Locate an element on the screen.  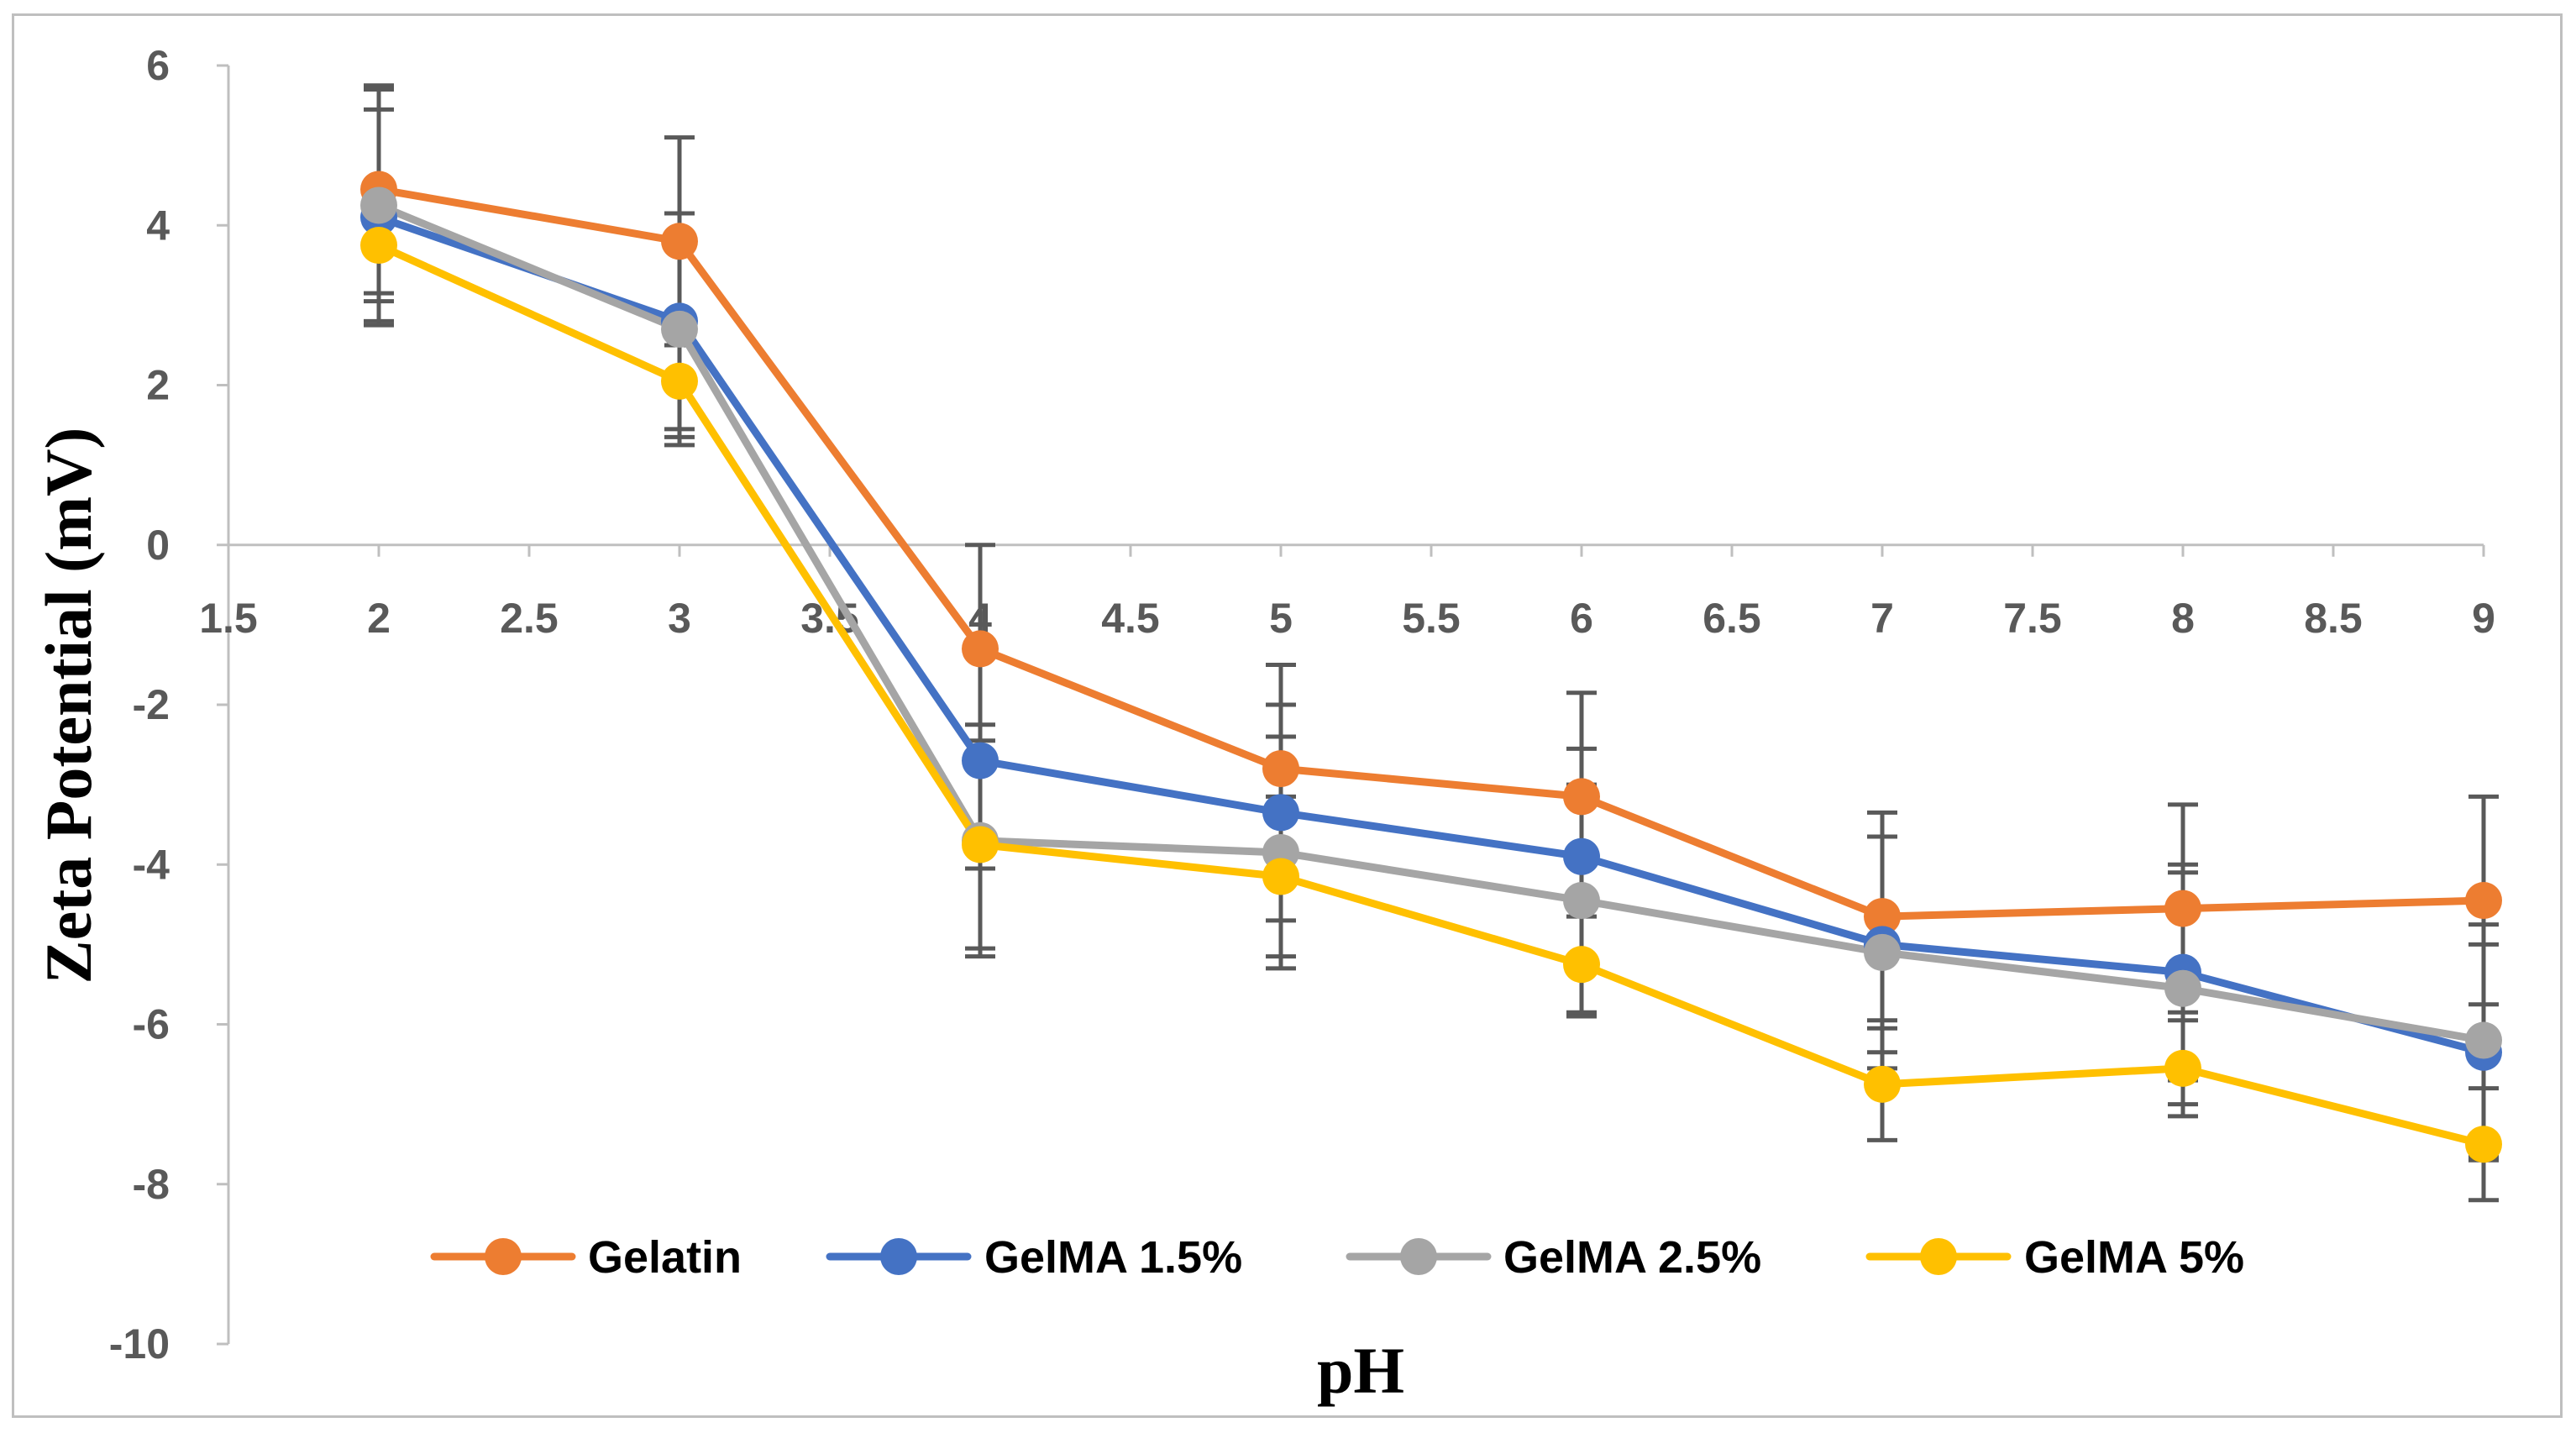
x-tick-label: 4.5 is located at coordinates (1130, 618).